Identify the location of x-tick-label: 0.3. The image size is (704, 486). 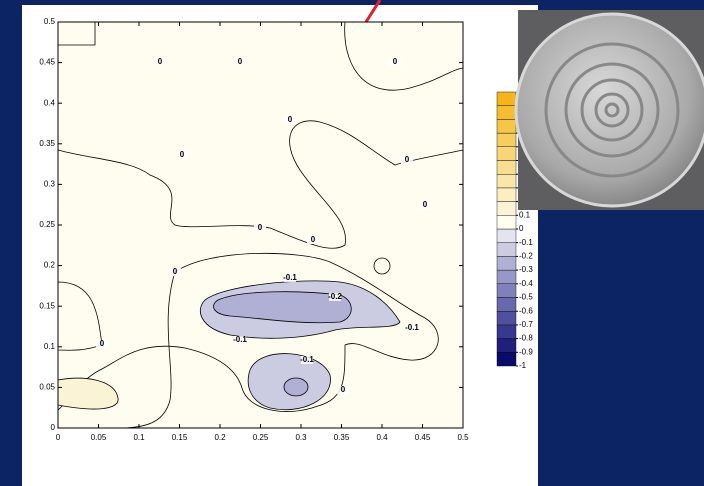
(301, 437).